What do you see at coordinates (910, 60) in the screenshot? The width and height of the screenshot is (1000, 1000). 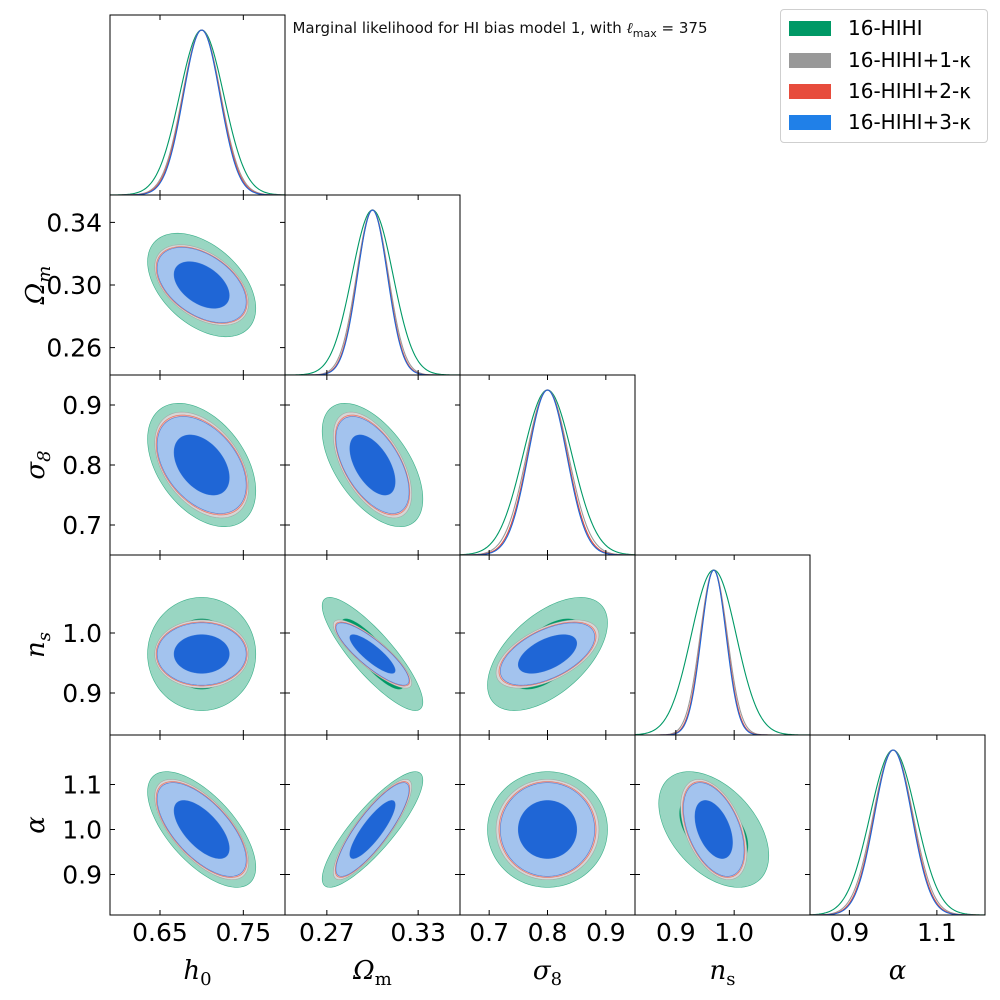 I see `legend-label: 16-HIHI+1-κ` at bounding box center [910, 60].